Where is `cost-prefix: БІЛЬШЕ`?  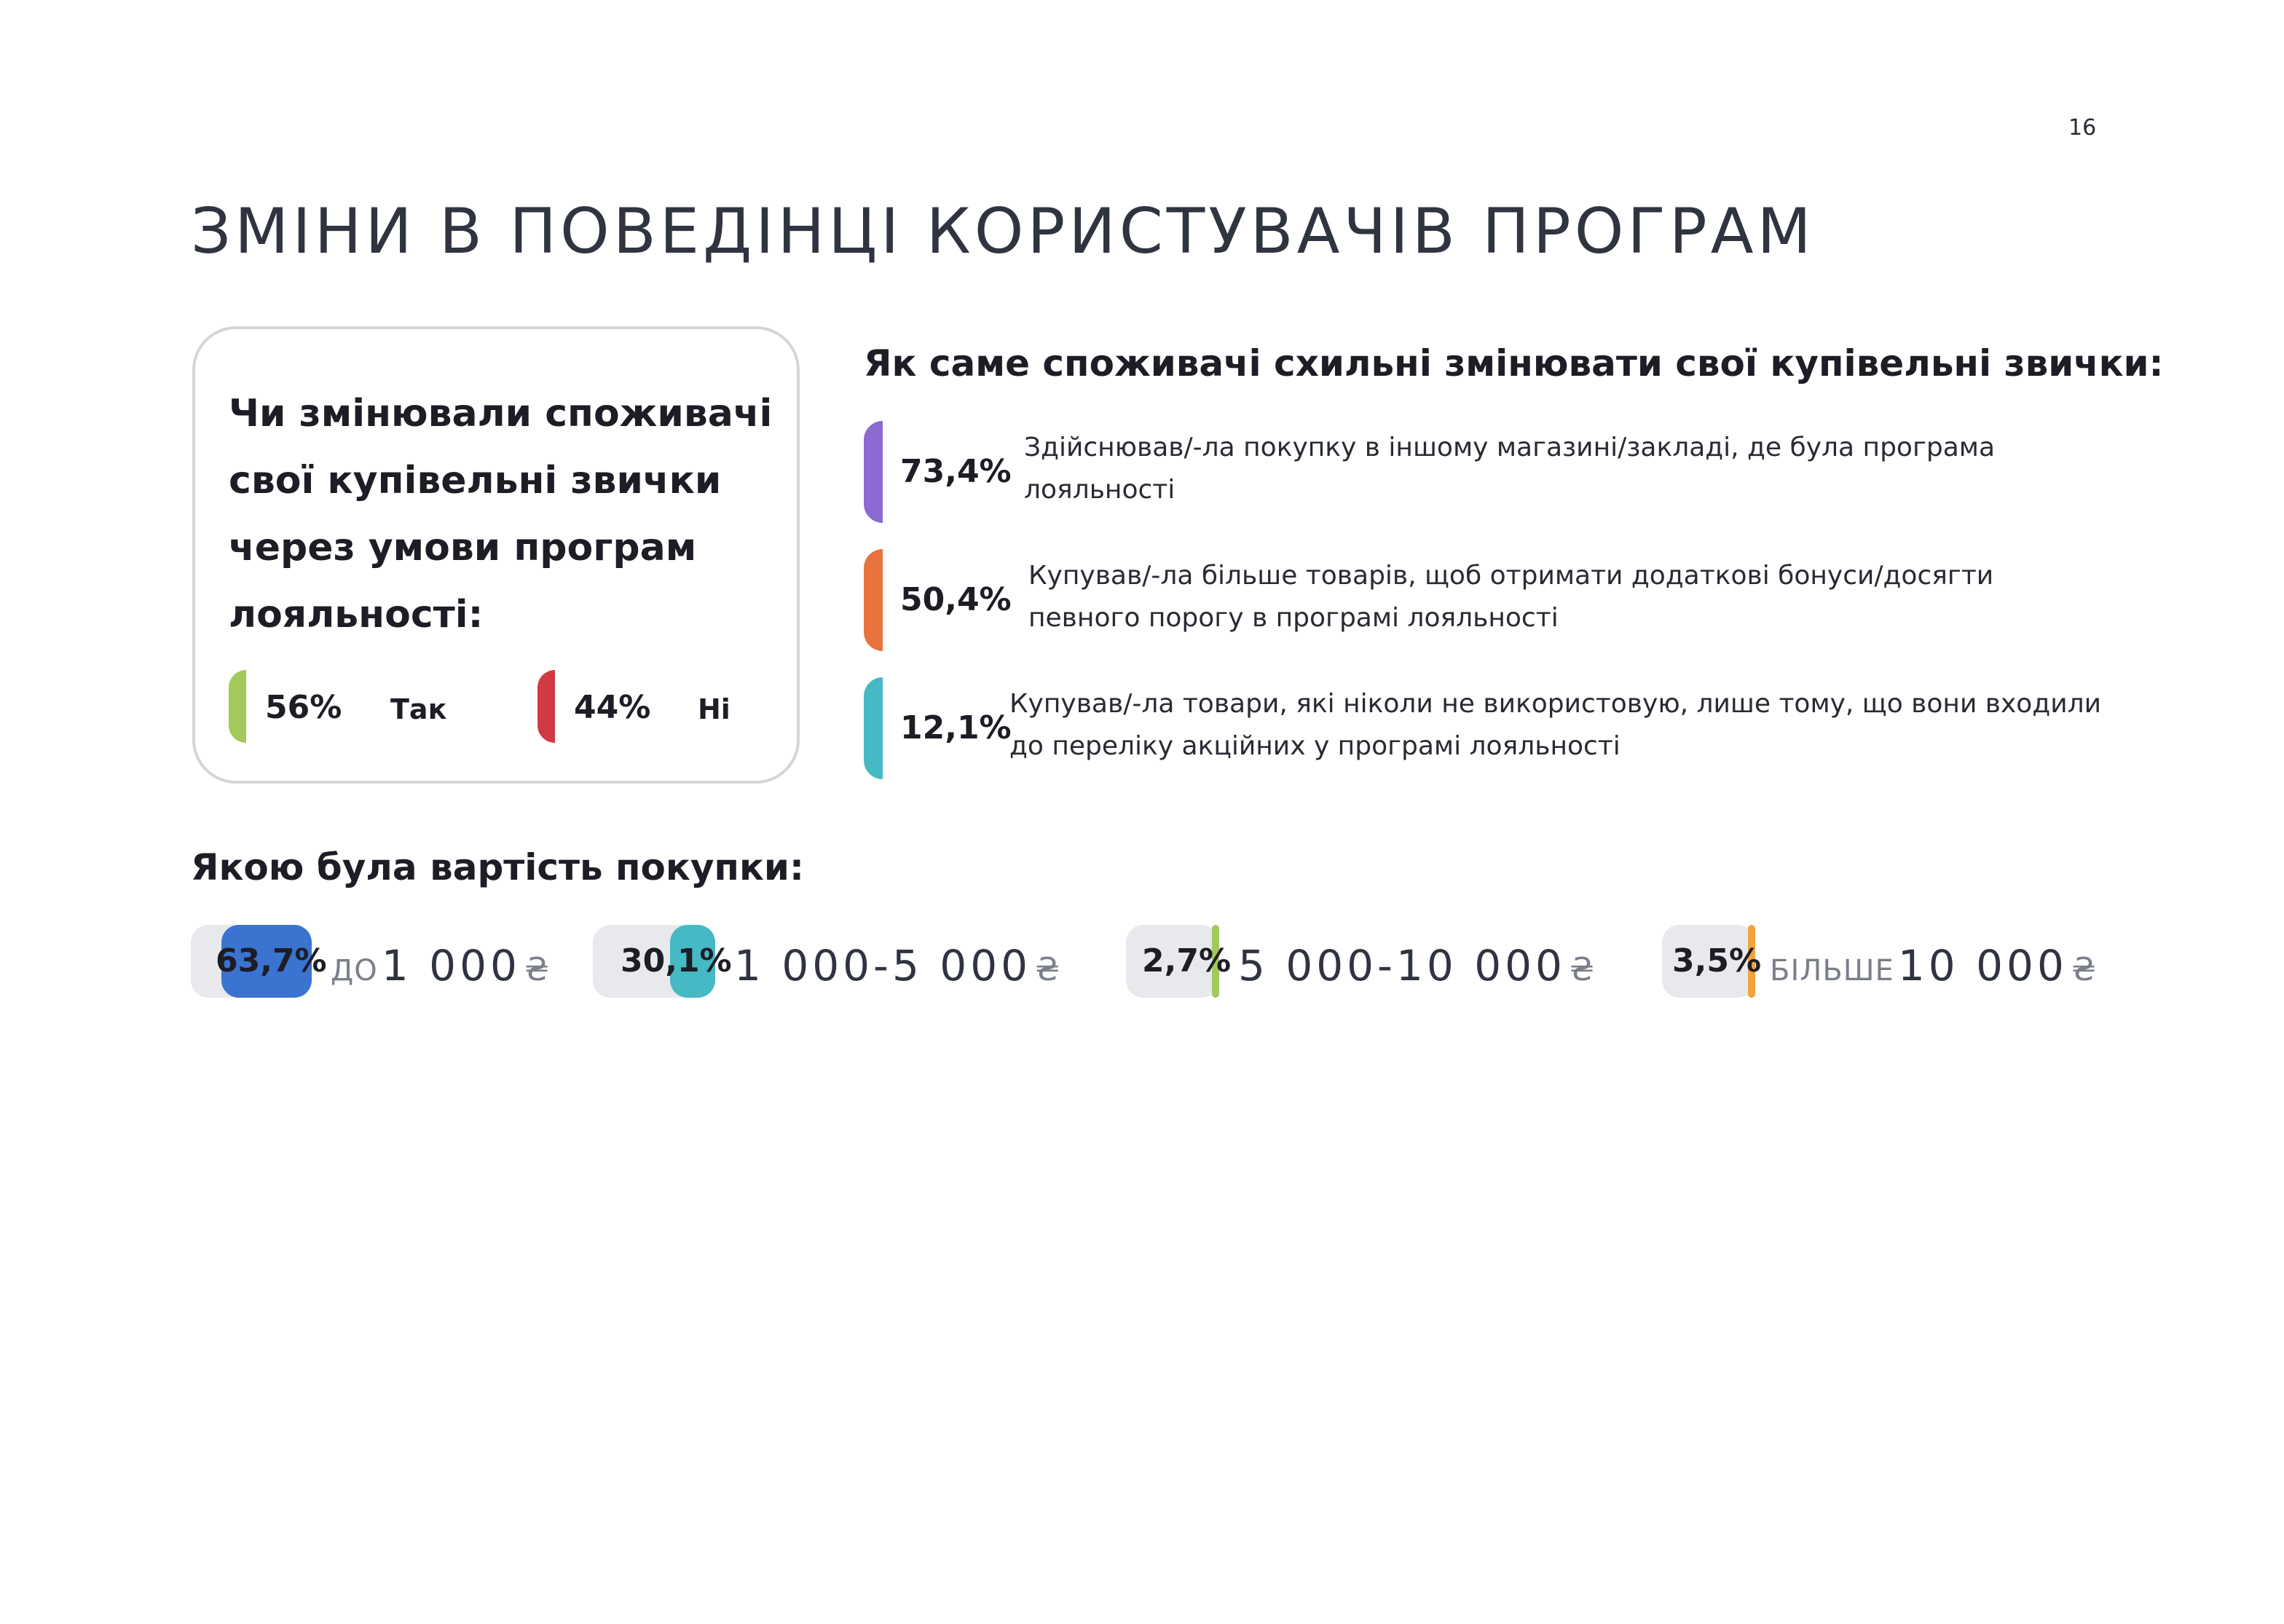
cost-prefix: БІЛЬШЕ is located at coordinates (1832, 971).